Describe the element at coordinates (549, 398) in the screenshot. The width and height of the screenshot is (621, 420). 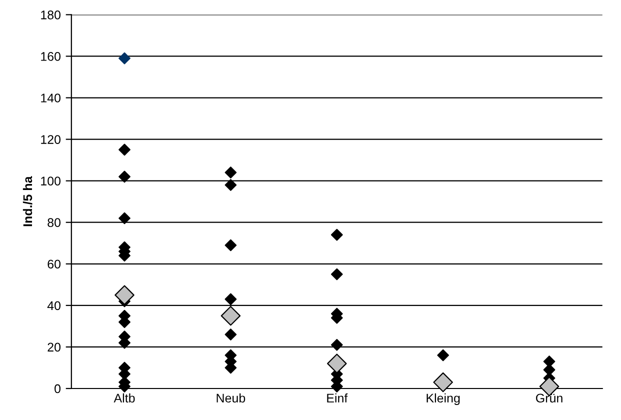
I see `x-tick-label: Grün` at that location.